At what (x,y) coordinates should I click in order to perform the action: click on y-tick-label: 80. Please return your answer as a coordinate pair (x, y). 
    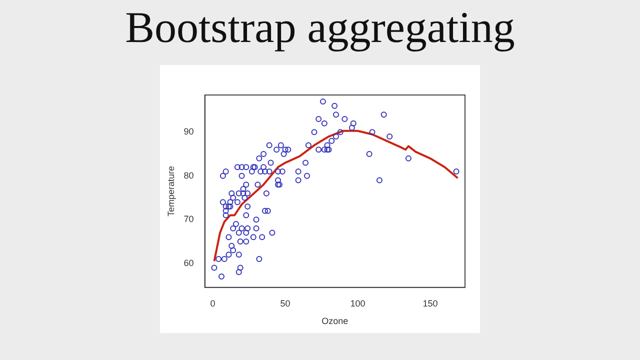
    Looking at the image, I should click on (189, 175).